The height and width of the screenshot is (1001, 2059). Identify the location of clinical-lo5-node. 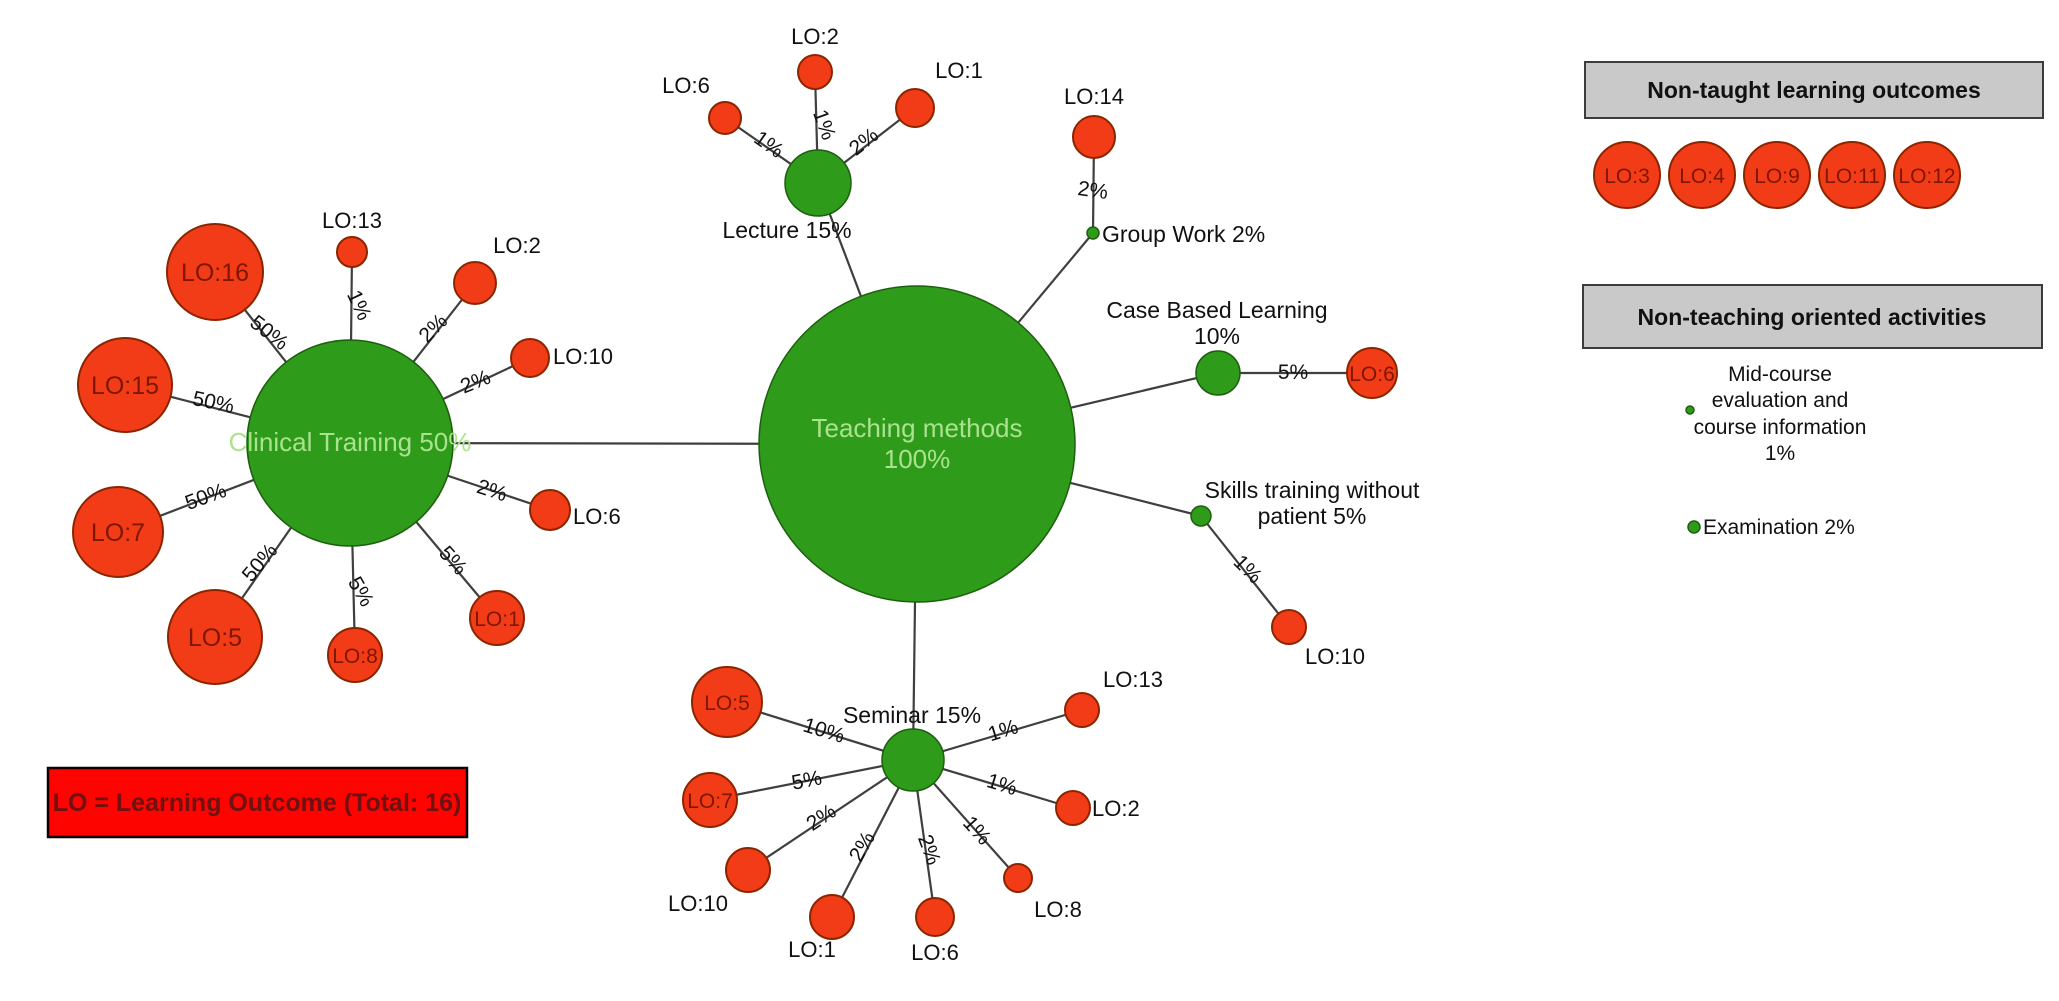
(215, 637).